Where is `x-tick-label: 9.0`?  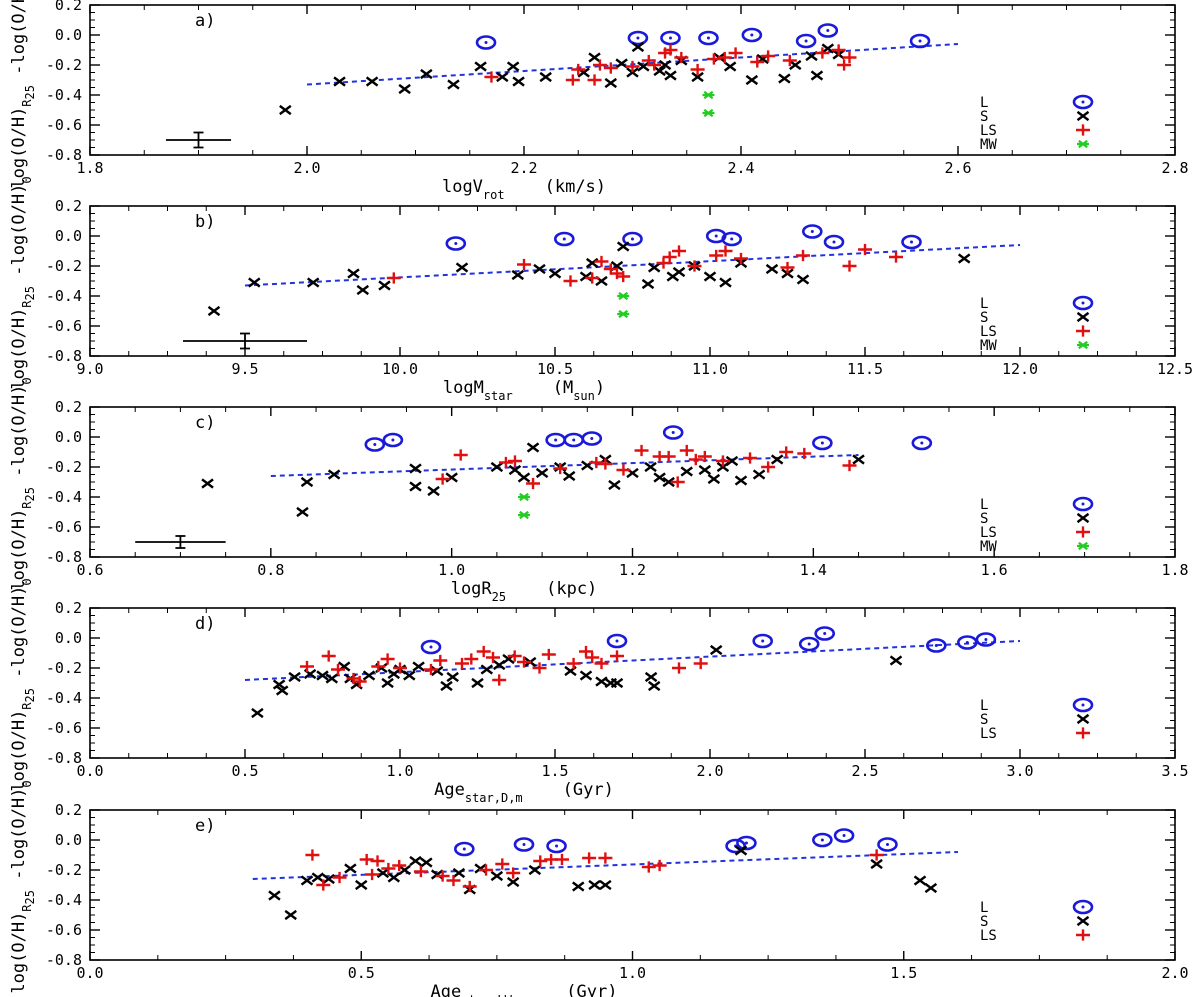
x-tick-label: 9.0 is located at coordinates (89, 369).